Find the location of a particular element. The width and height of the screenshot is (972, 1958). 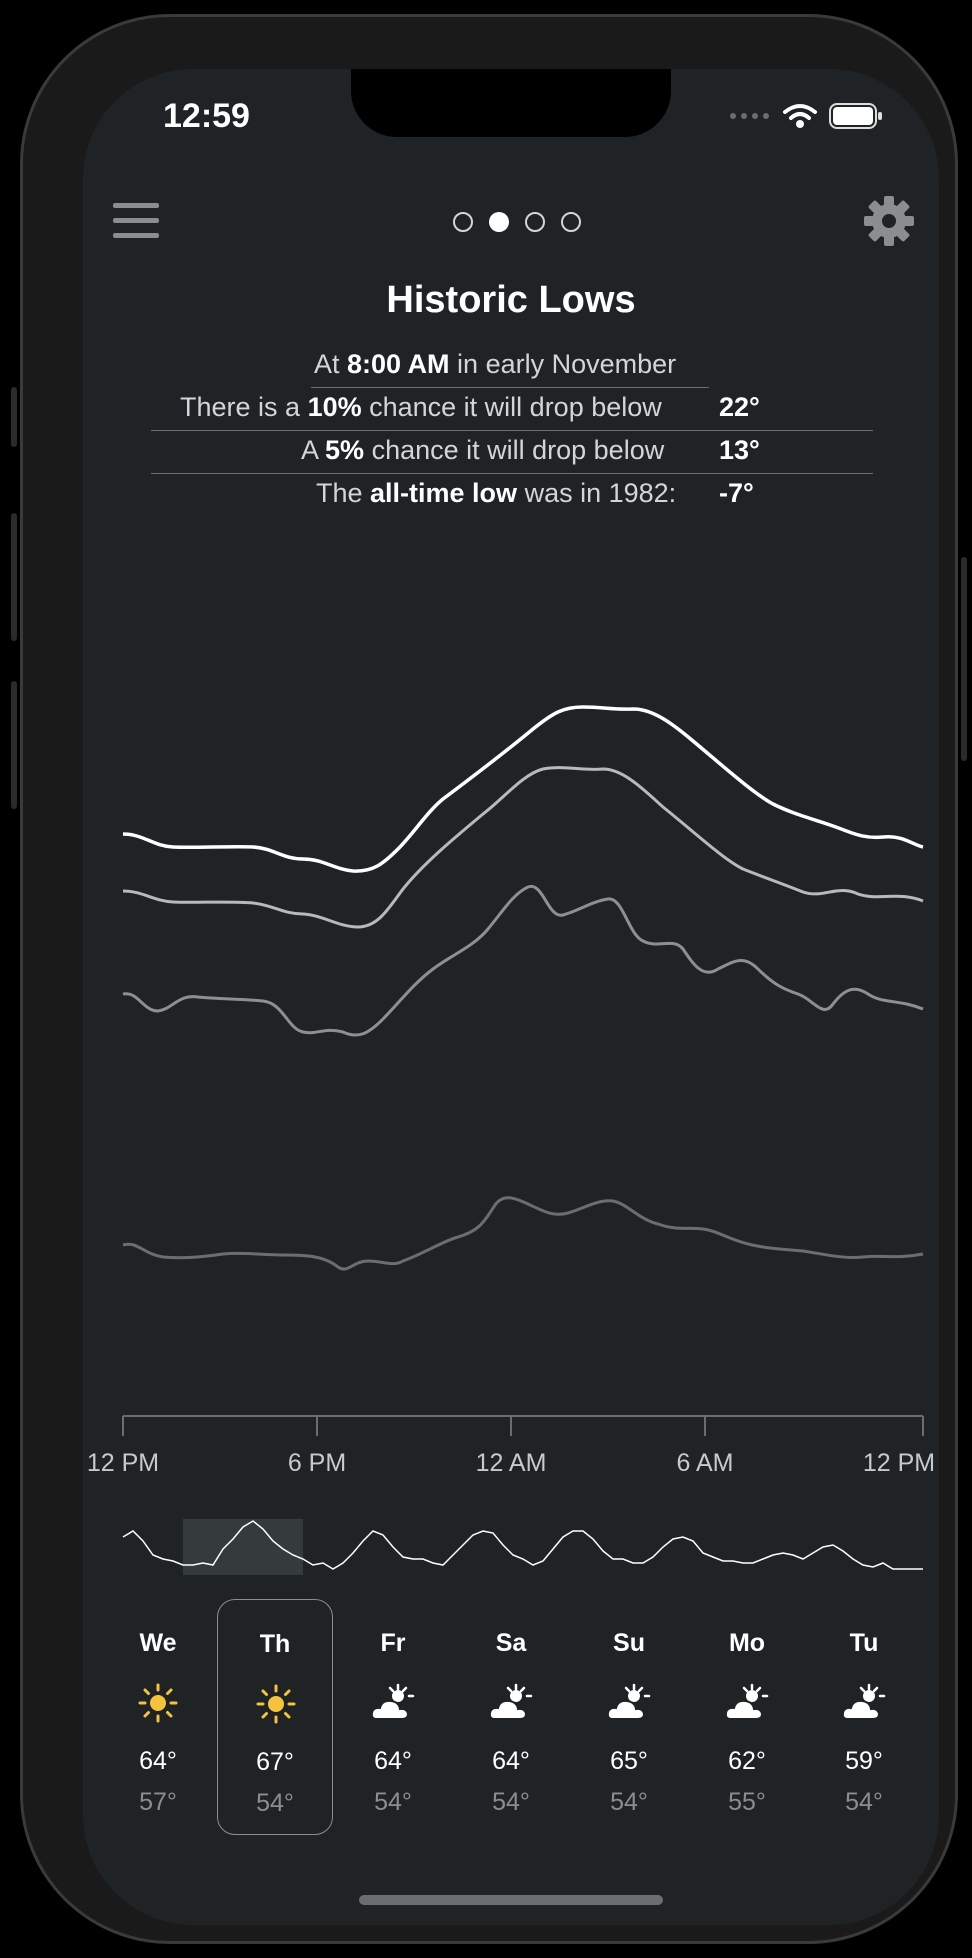

day-name: Su is located at coordinates (629, 1643).